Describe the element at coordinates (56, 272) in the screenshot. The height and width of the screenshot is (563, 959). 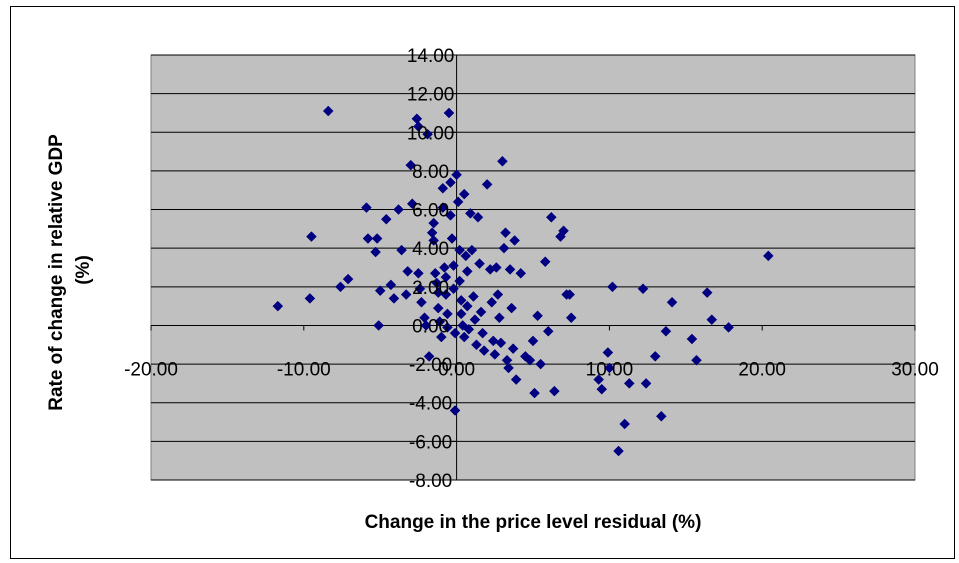
I see `y-axis-title-line1: Rate of change in relative GDP` at that location.